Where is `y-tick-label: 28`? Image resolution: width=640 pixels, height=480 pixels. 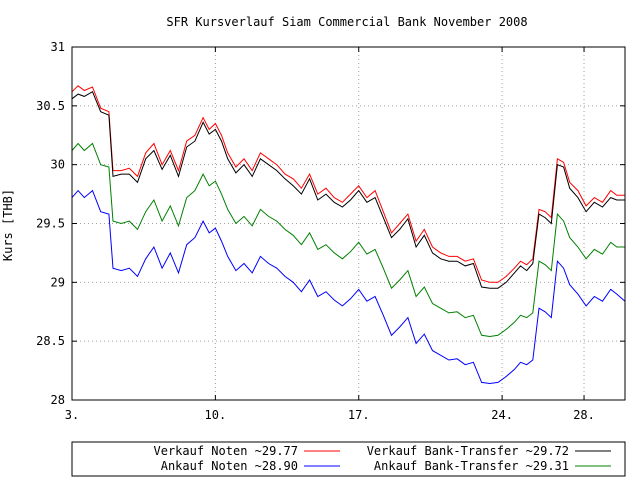 y-tick-label: 28 is located at coordinates (58, 400).